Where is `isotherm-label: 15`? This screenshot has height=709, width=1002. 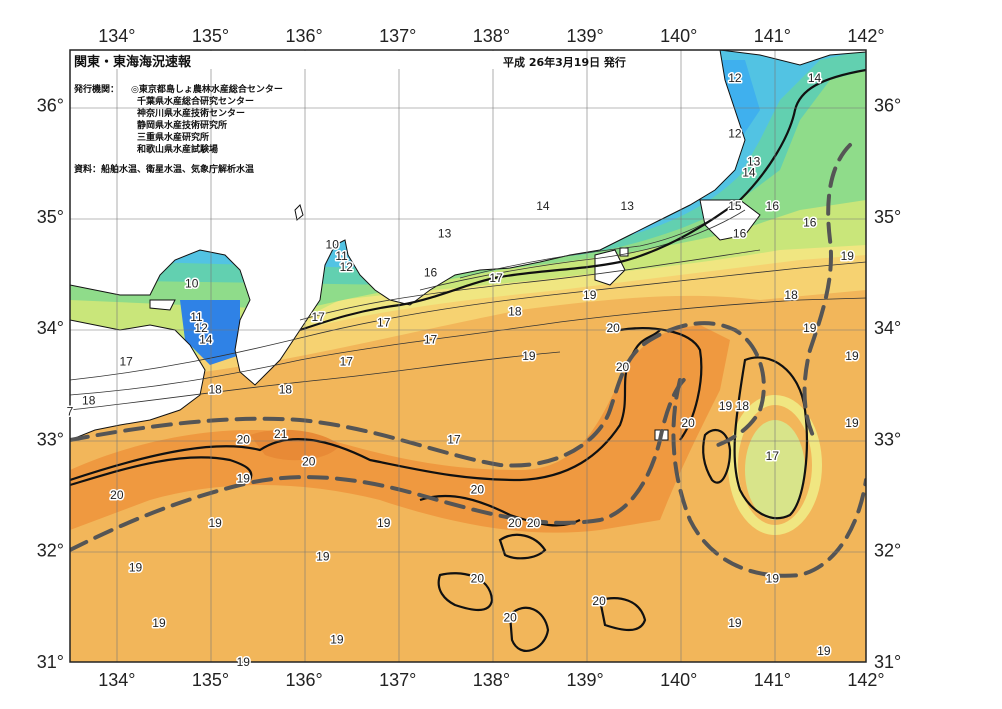 isotherm-label: 15 is located at coordinates (735, 206).